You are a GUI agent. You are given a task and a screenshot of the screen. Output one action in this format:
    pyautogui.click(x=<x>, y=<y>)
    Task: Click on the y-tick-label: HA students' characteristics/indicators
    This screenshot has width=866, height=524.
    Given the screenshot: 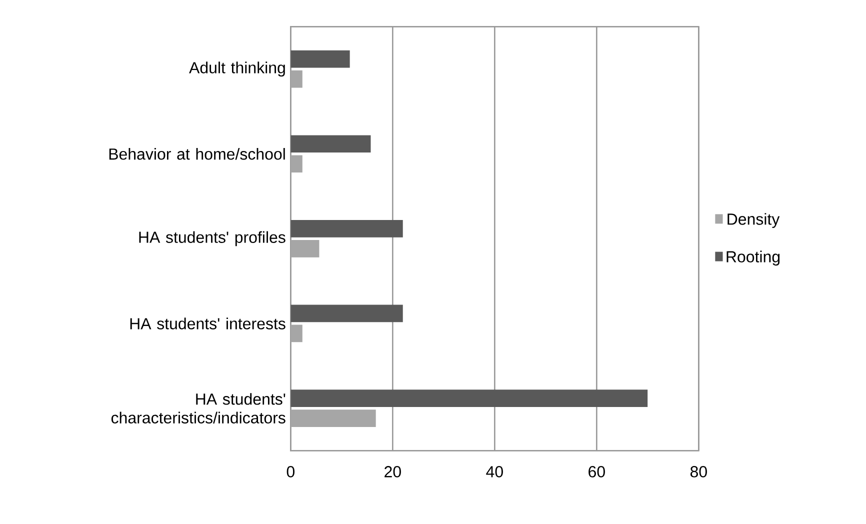 What is the action you would take?
    pyautogui.click(x=198, y=408)
    